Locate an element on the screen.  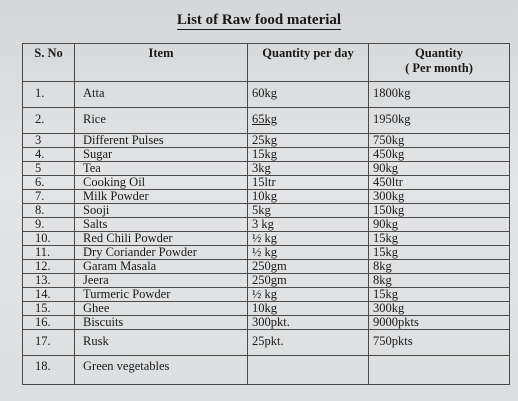
cell-per-day: 25kg is located at coordinates (308, 140).